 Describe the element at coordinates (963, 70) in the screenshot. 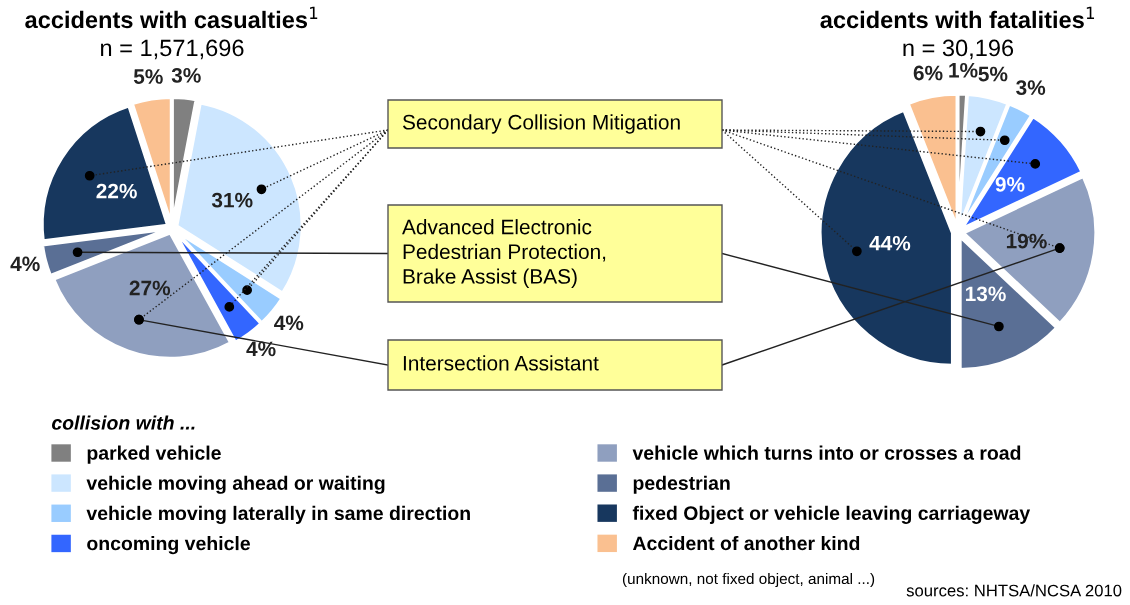

I see `data-label: 1%` at that location.